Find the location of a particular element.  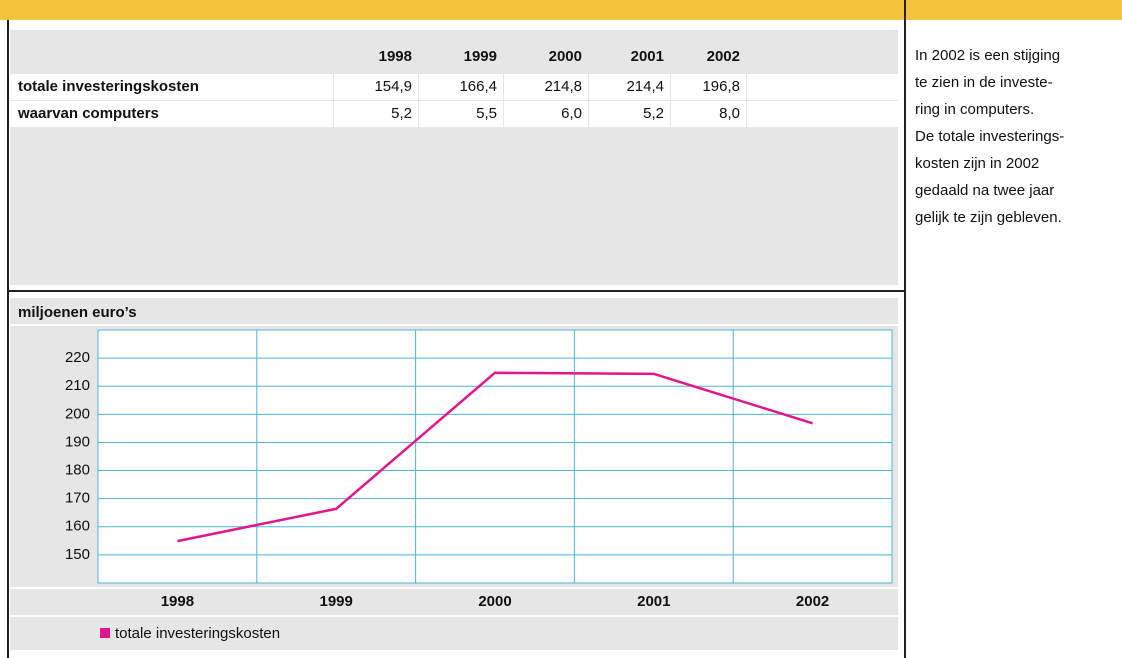

column-header: 2002 is located at coordinates (723, 56).